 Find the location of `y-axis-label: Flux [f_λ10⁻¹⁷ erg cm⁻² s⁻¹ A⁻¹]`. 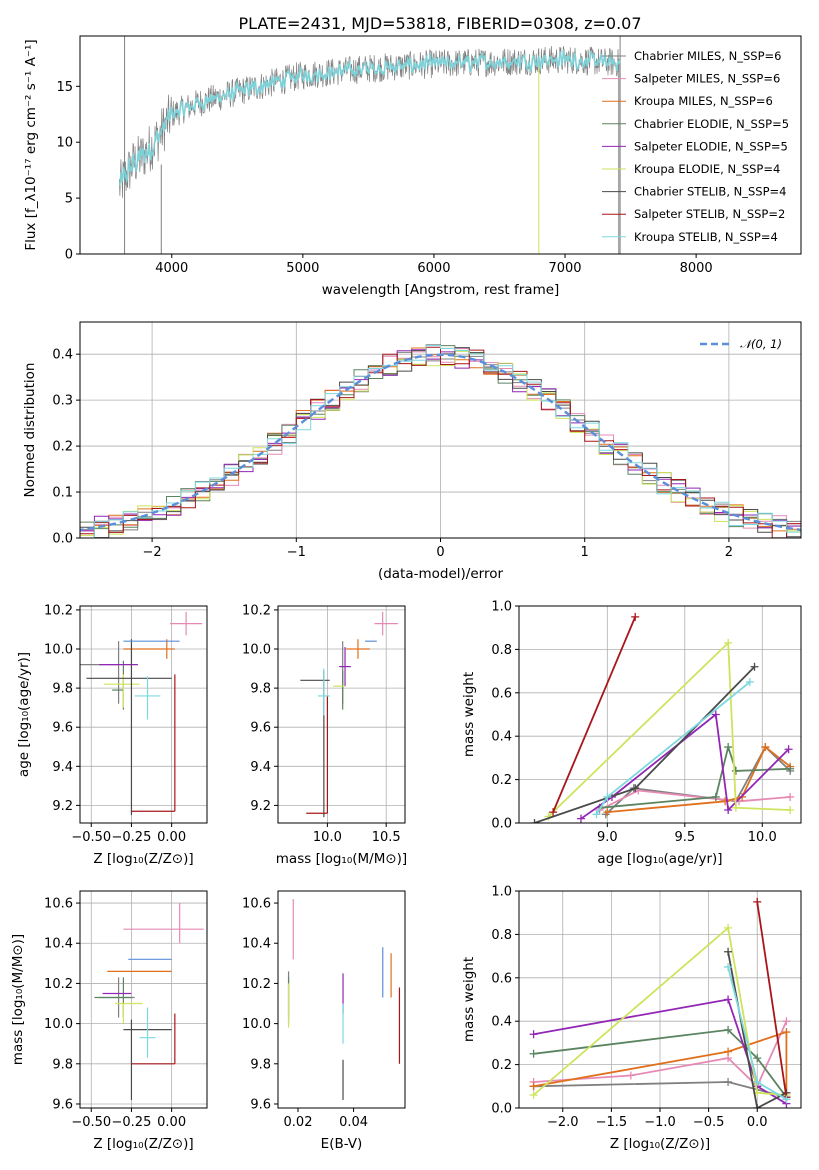

y-axis-label: Flux [f_λ10⁻¹⁷ erg cm⁻² s⁻¹ A⁻¹] is located at coordinates (31, 144).